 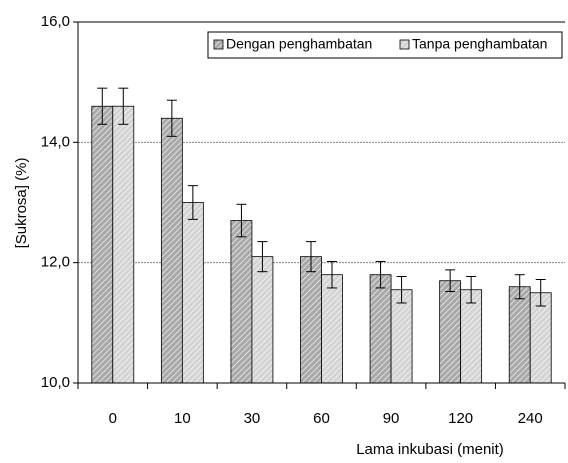 I want to click on y-tick-label: 10,0, so click(x=55, y=382).